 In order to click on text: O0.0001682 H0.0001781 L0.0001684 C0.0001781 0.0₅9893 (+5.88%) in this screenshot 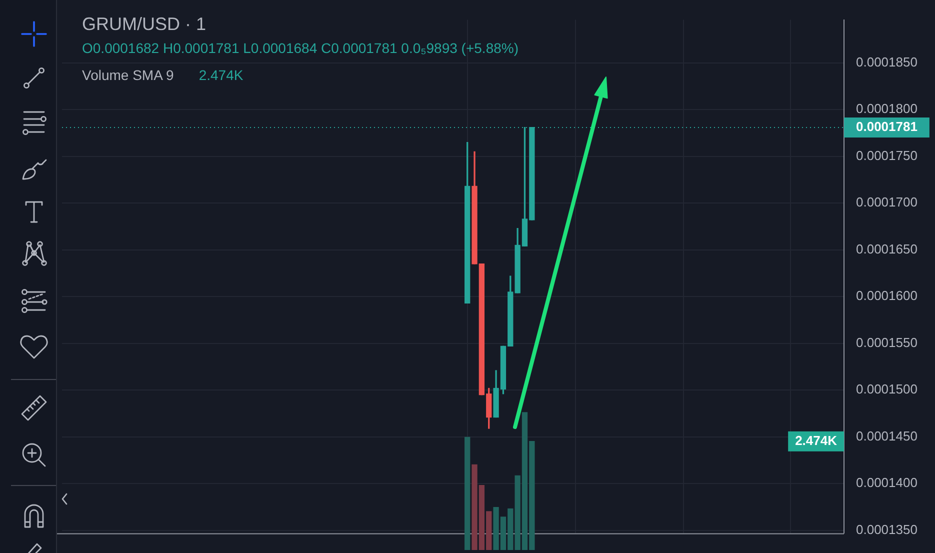, I will do `click(300, 48)`.